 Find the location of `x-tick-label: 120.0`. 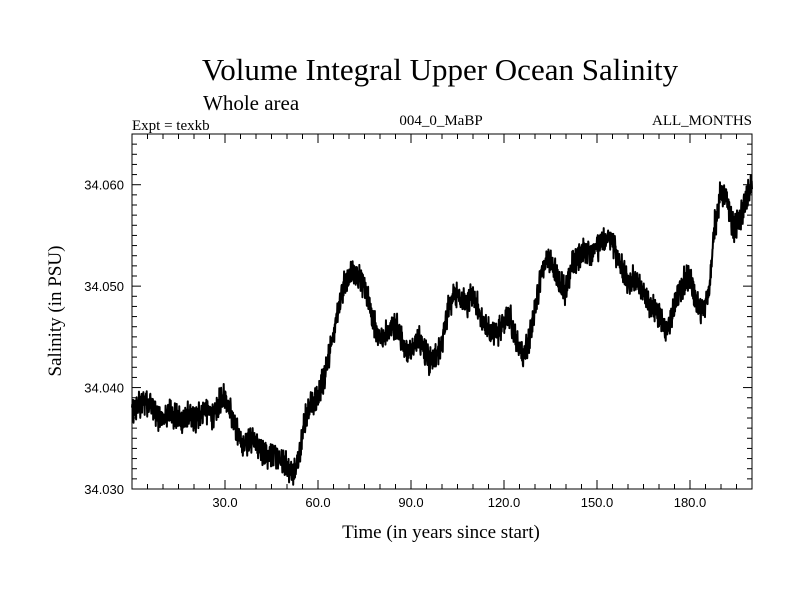

x-tick-label: 120.0 is located at coordinates (504, 502).